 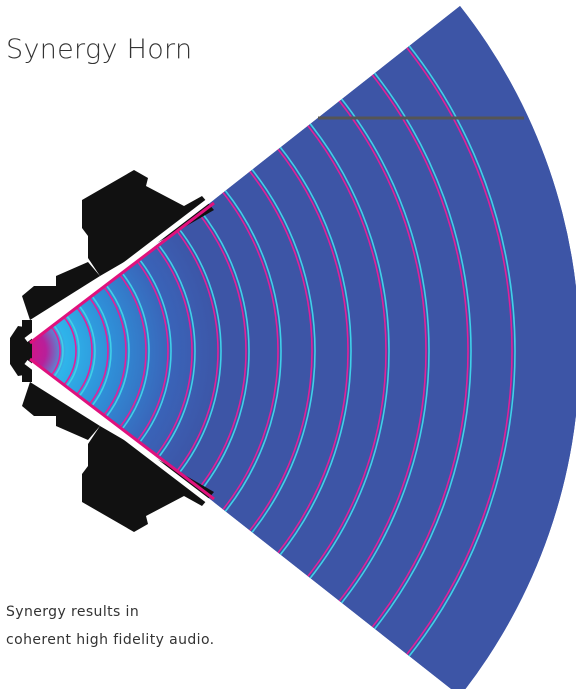 I want to click on horn-walls, so click(x=119, y=351).